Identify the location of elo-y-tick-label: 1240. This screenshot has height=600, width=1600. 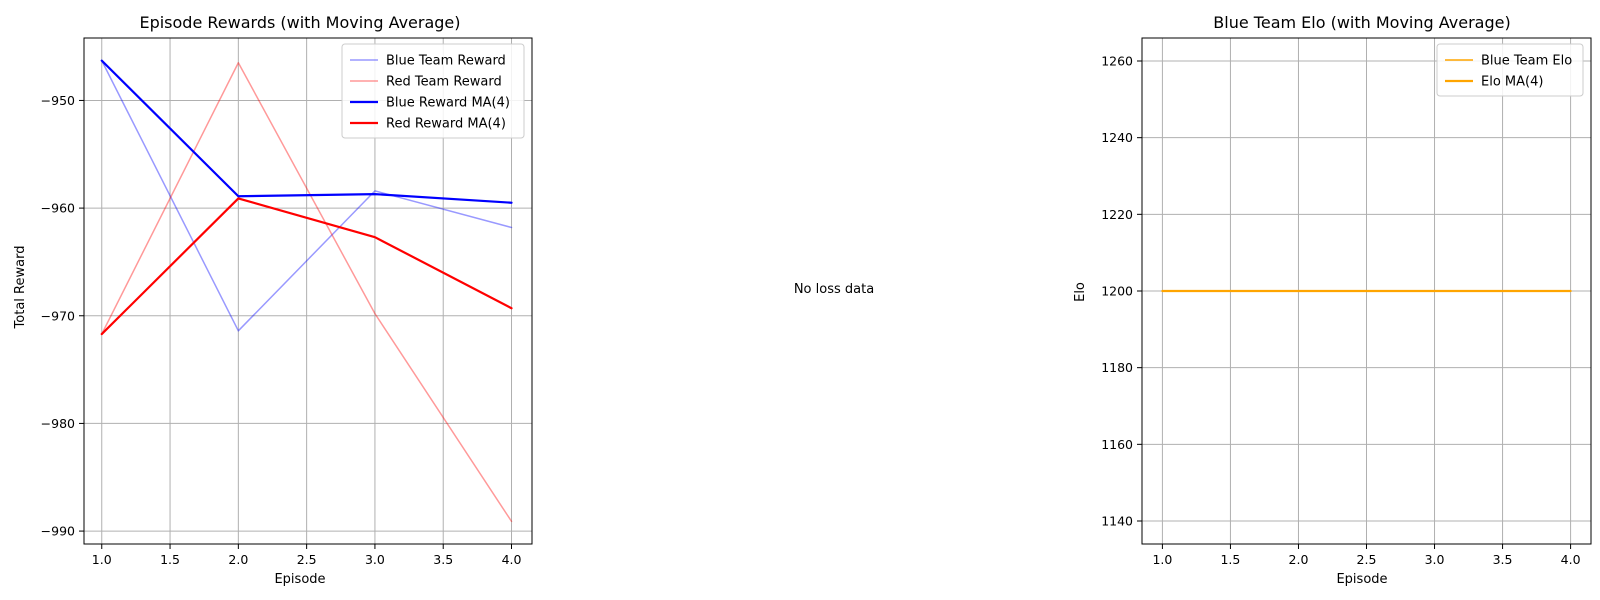
(1117, 137).